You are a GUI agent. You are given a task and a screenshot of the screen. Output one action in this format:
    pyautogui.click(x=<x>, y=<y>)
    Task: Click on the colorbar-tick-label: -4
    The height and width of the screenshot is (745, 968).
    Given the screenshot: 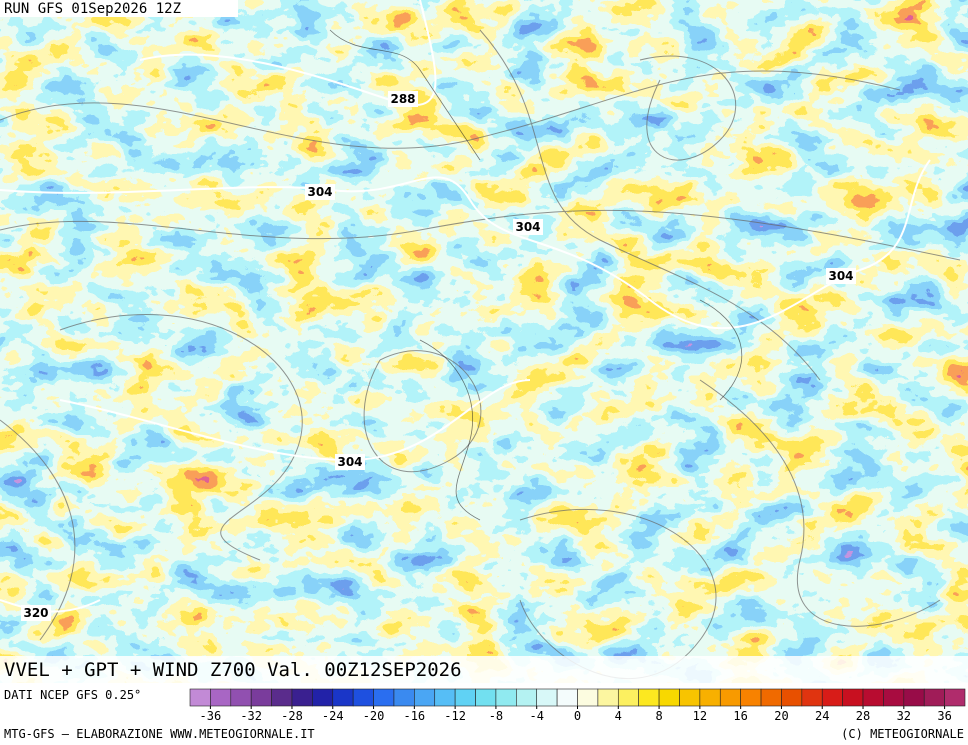 What is the action you would take?
    pyautogui.click(x=536, y=716)
    